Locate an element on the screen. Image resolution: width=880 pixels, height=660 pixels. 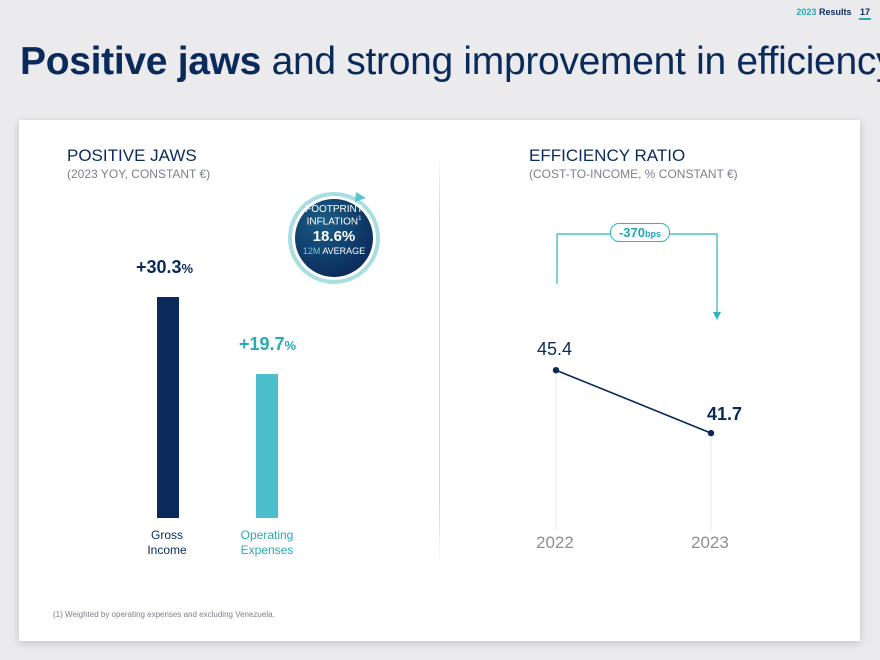
x-label-2023: 2023 is located at coordinates (710, 542).